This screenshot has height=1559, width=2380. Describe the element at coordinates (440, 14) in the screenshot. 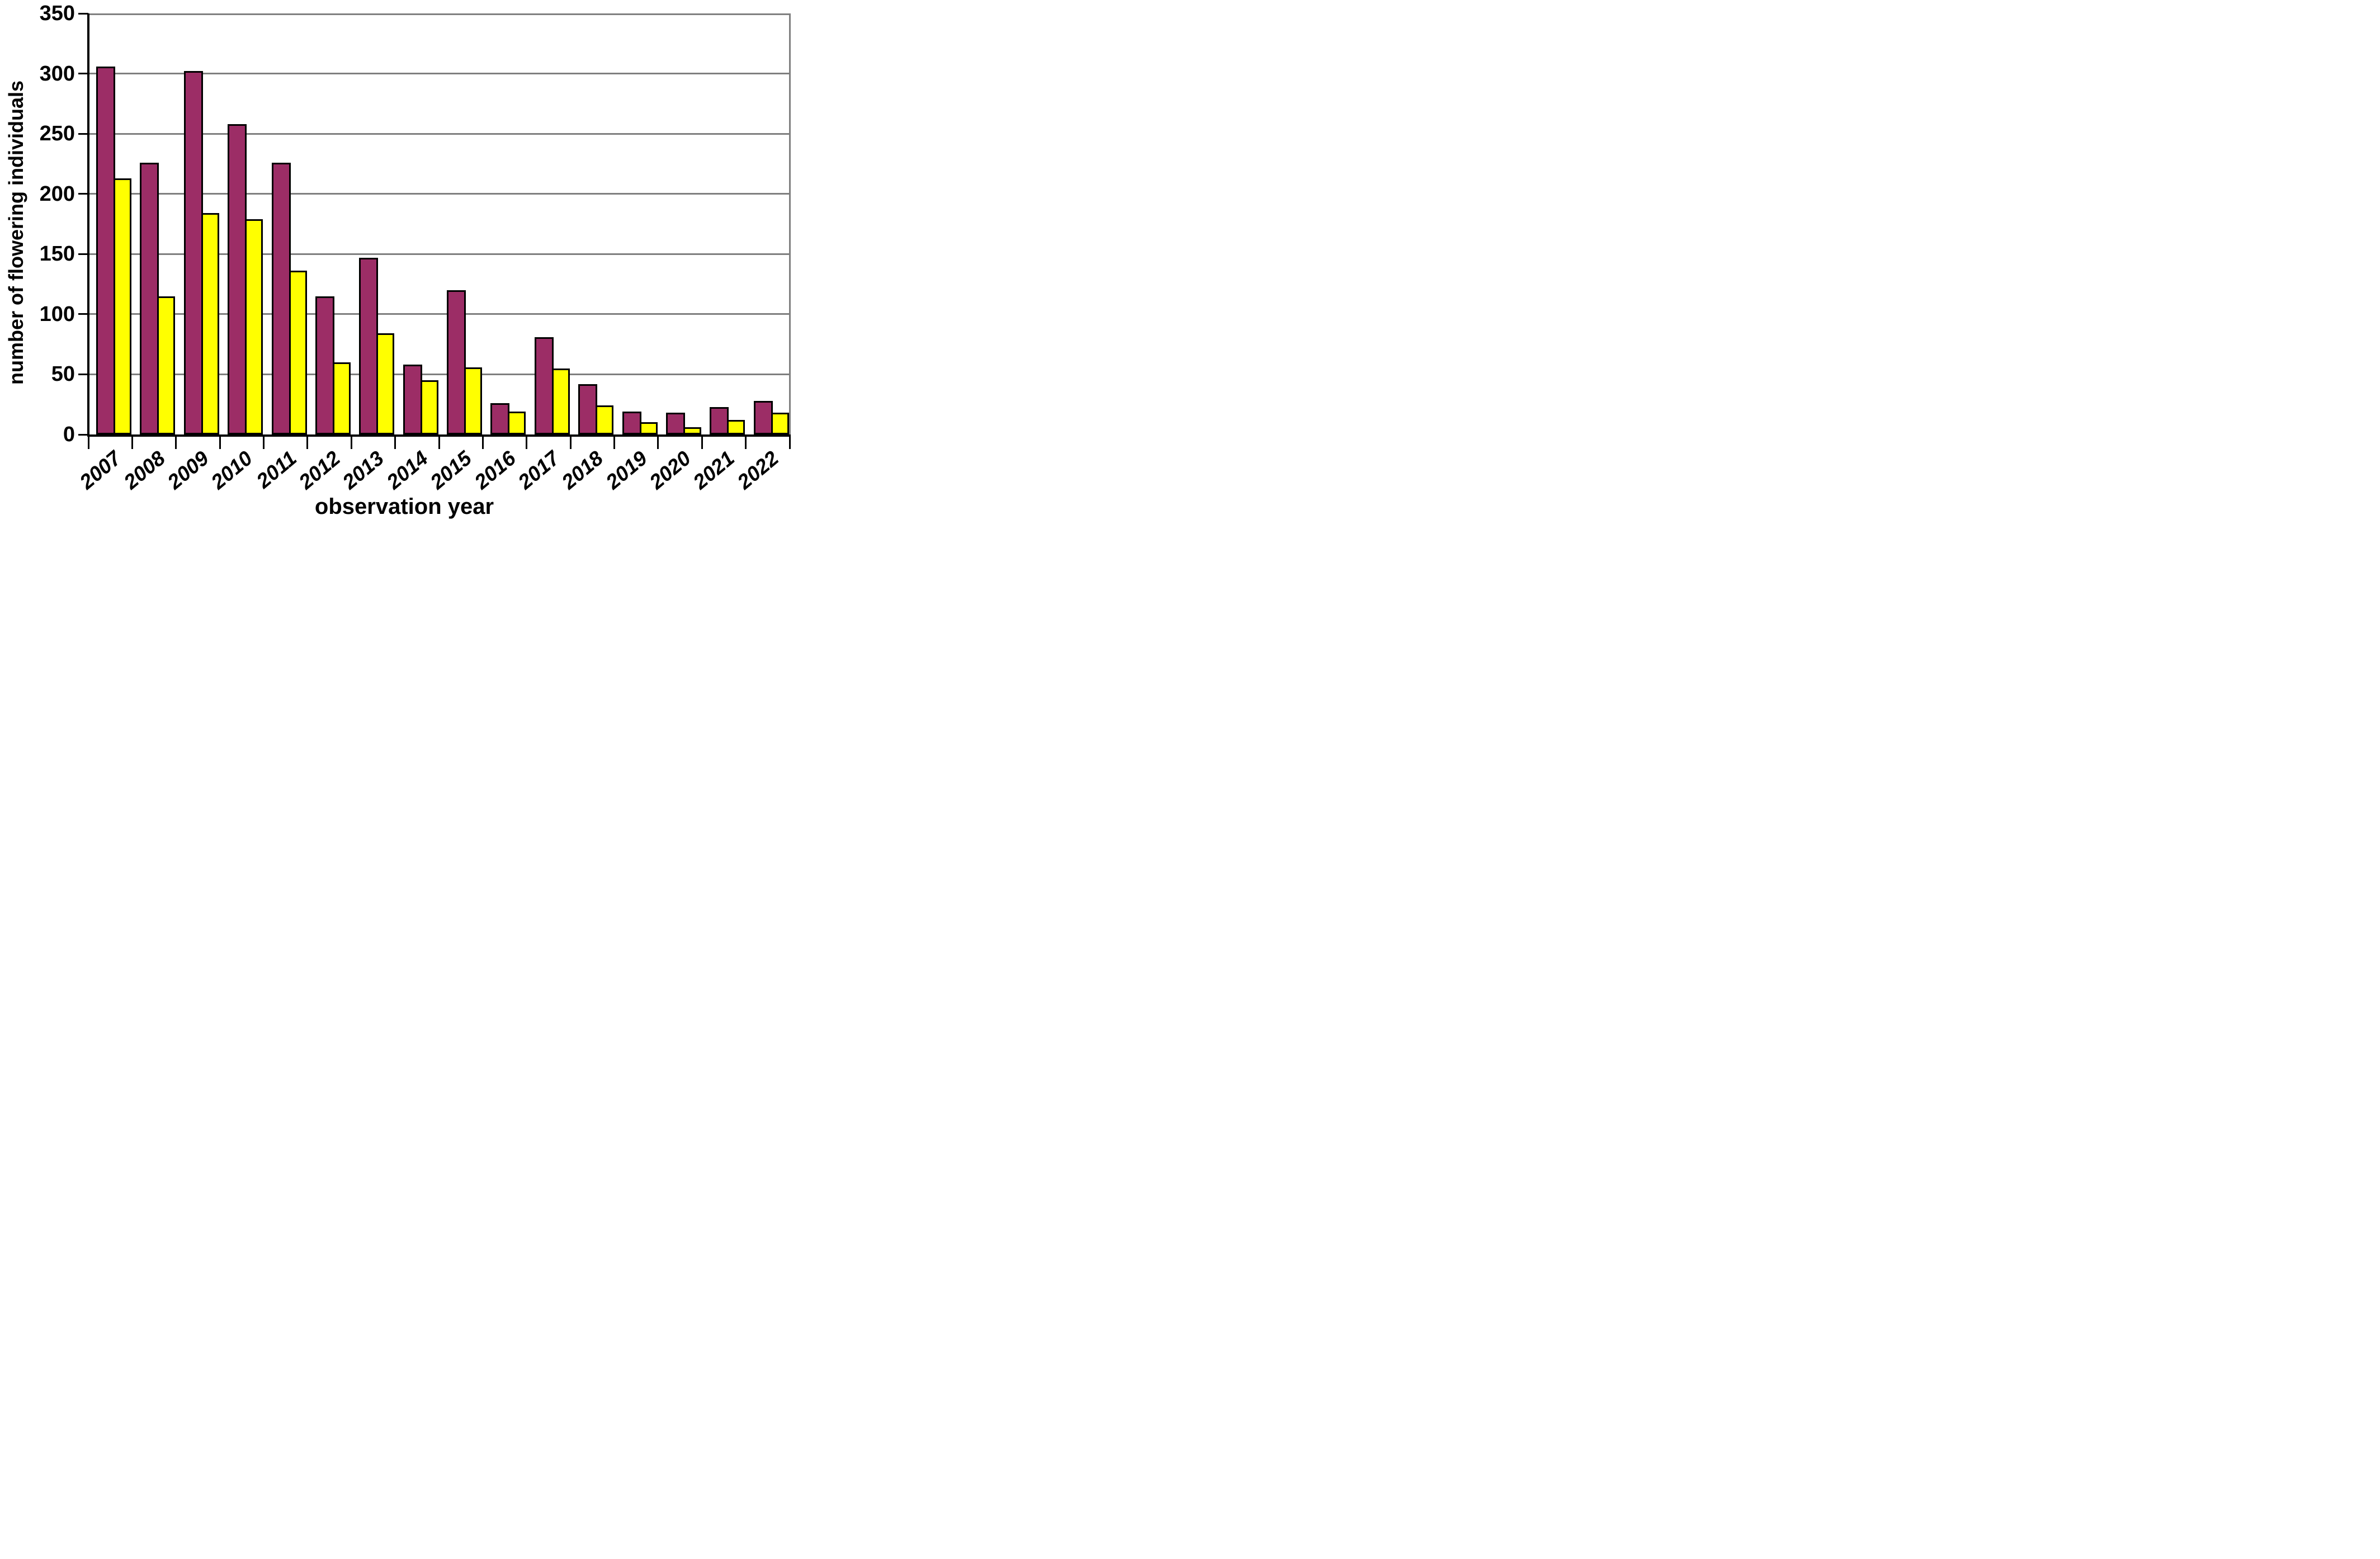

I see `plot-top-border` at that location.